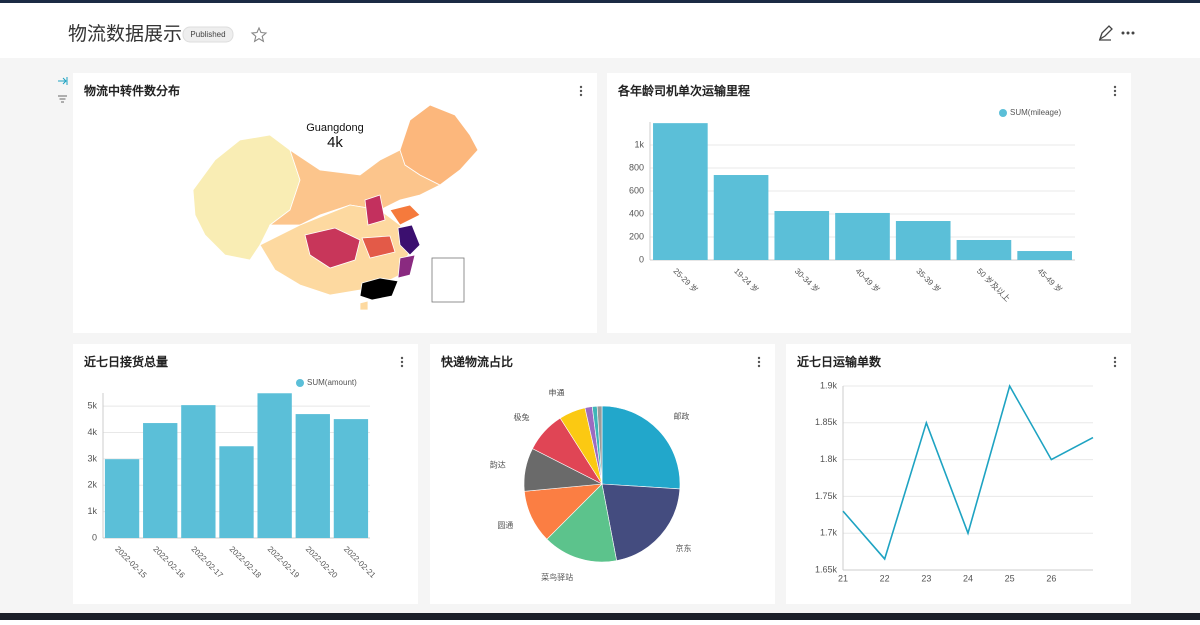 Image resolution: width=1200 pixels, height=625 pixels. I want to click on card, so click(958, 474).